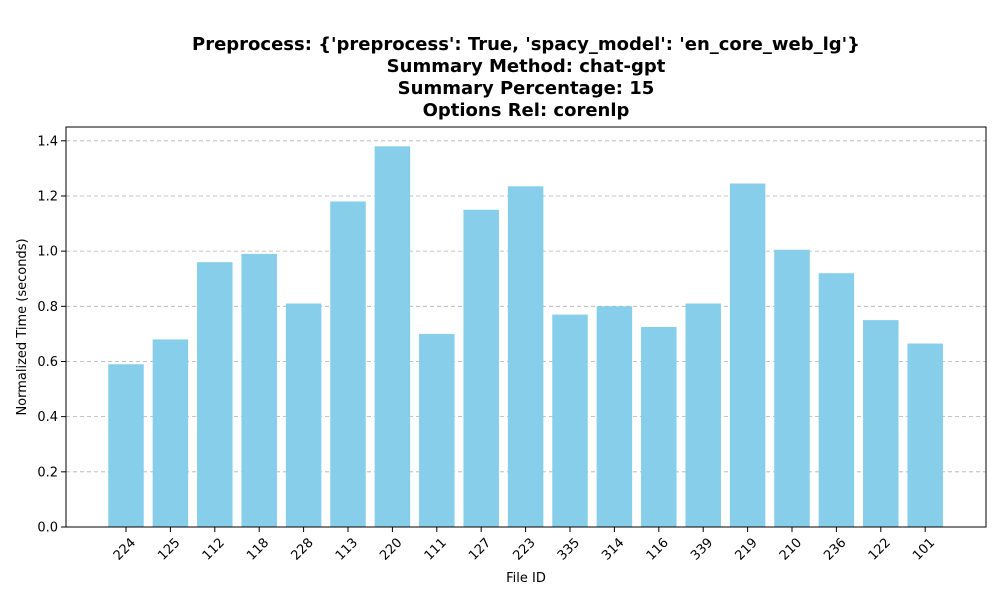 The height and width of the screenshot is (600, 1000). Describe the element at coordinates (746, 549) in the screenshot. I see `x-tick-label-219: 219` at that location.